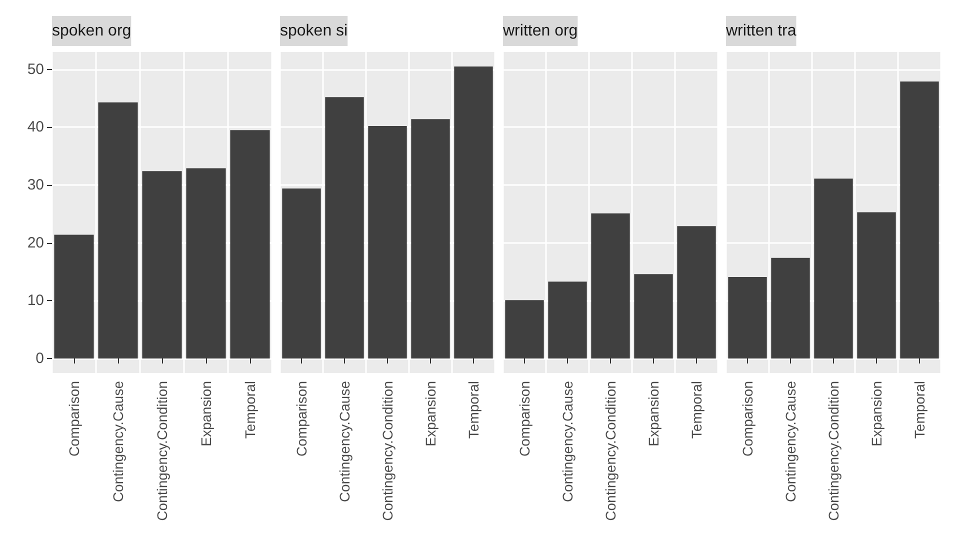 This screenshot has width=953, height=556. Describe the element at coordinates (35, 301) in the screenshot. I see `y-tick-label: 10` at that location.